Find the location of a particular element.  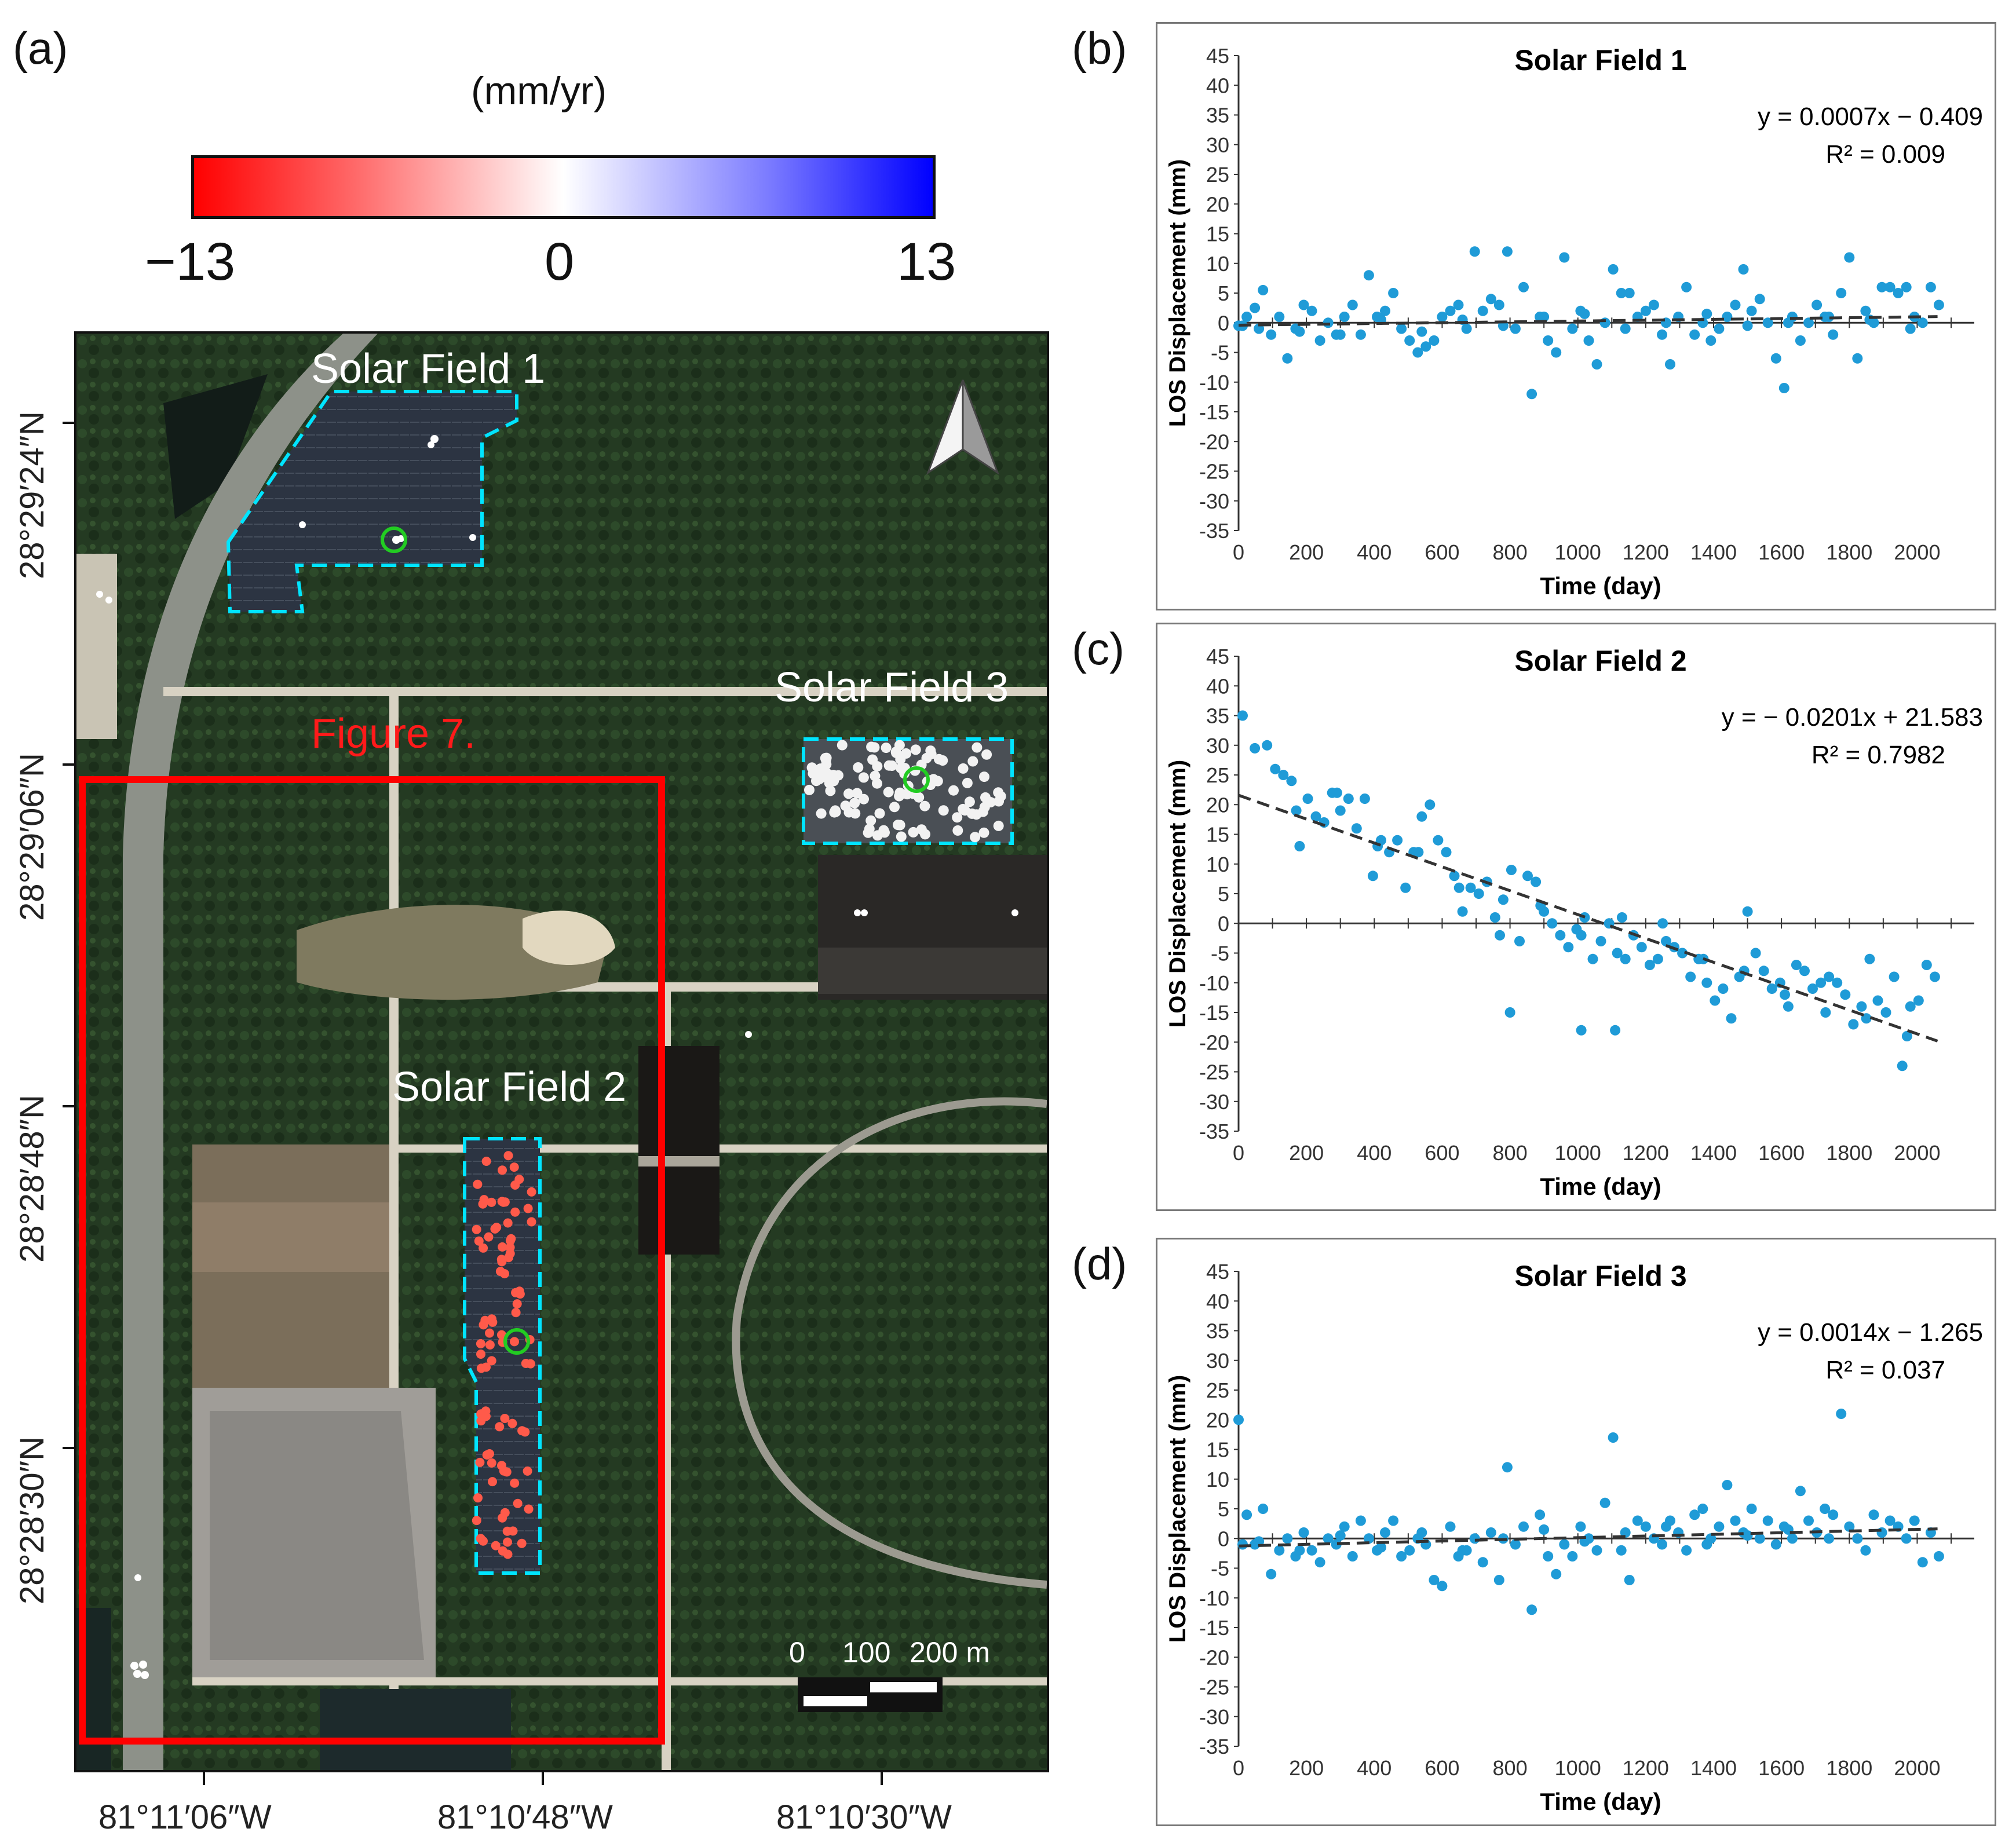

y-tick-label: 20 is located at coordinates (1218, 805).